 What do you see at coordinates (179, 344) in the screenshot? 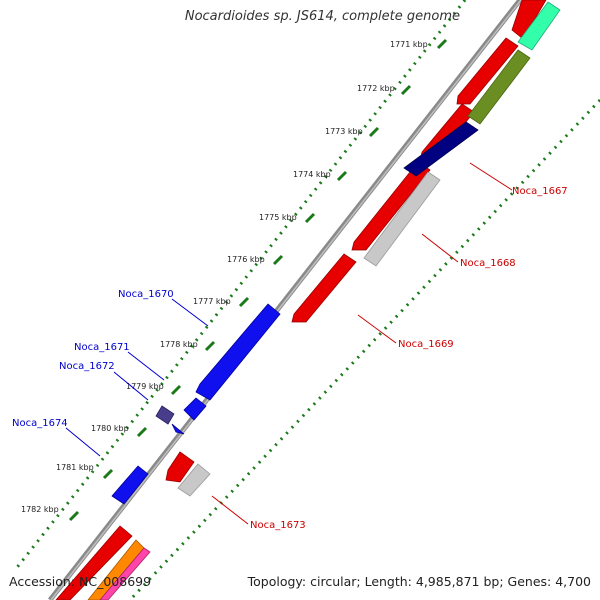
I see `tick-label: 1778 kbp` at bounding box center [179, 344].